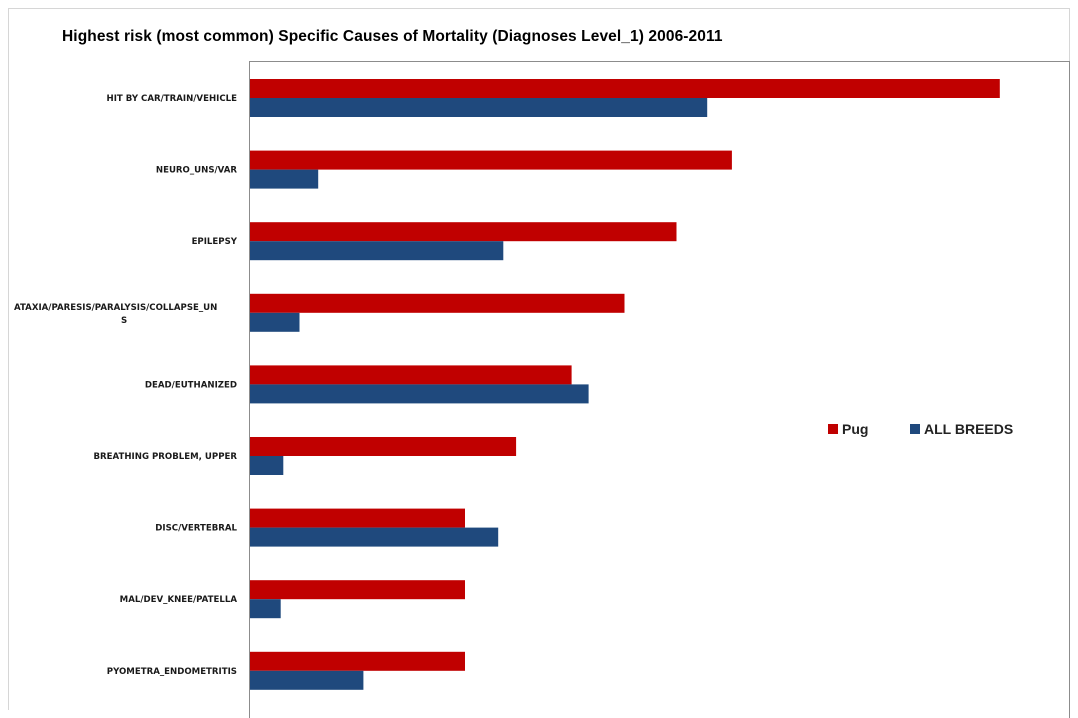 The image size is (1078, 718). Describe the element at coordinates (915, 429) in the screenshot. I see `legend-swatch-all-breeds` at that location.